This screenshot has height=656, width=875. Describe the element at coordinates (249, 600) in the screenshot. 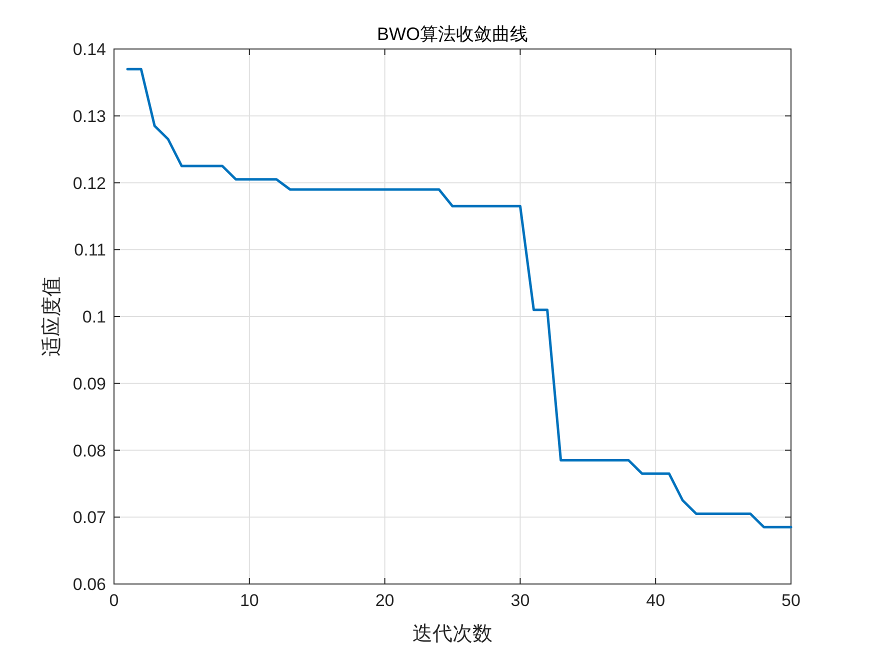

I see `x-tick-label: 10` at that location.